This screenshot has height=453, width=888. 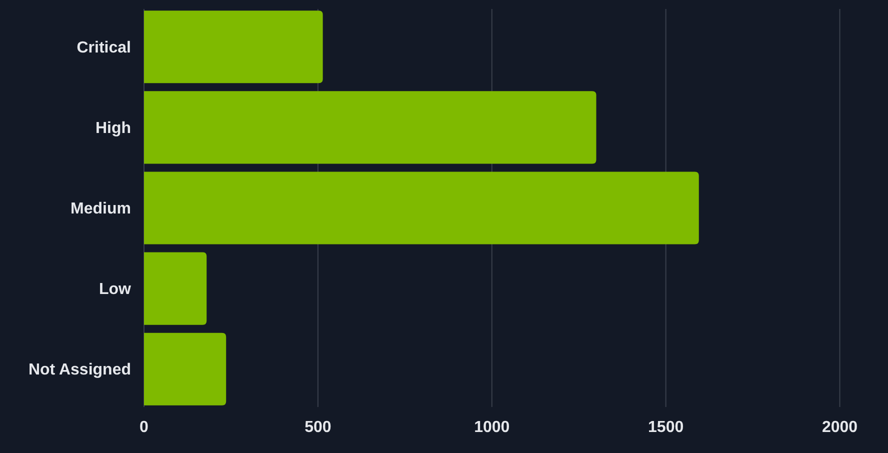 I want to click on y-tick-label: High, so click(x=113, y=129).